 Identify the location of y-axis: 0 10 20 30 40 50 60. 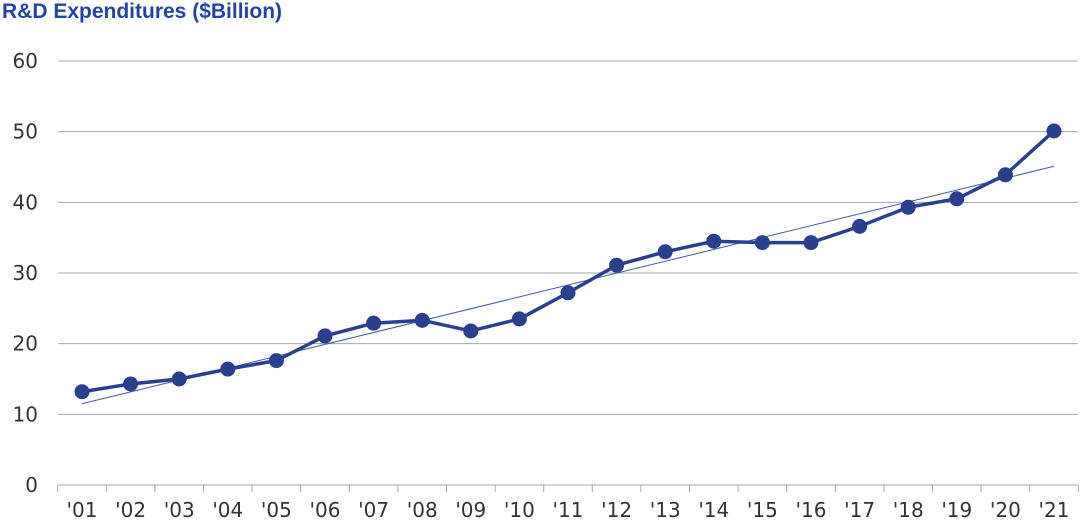
(25, 273).